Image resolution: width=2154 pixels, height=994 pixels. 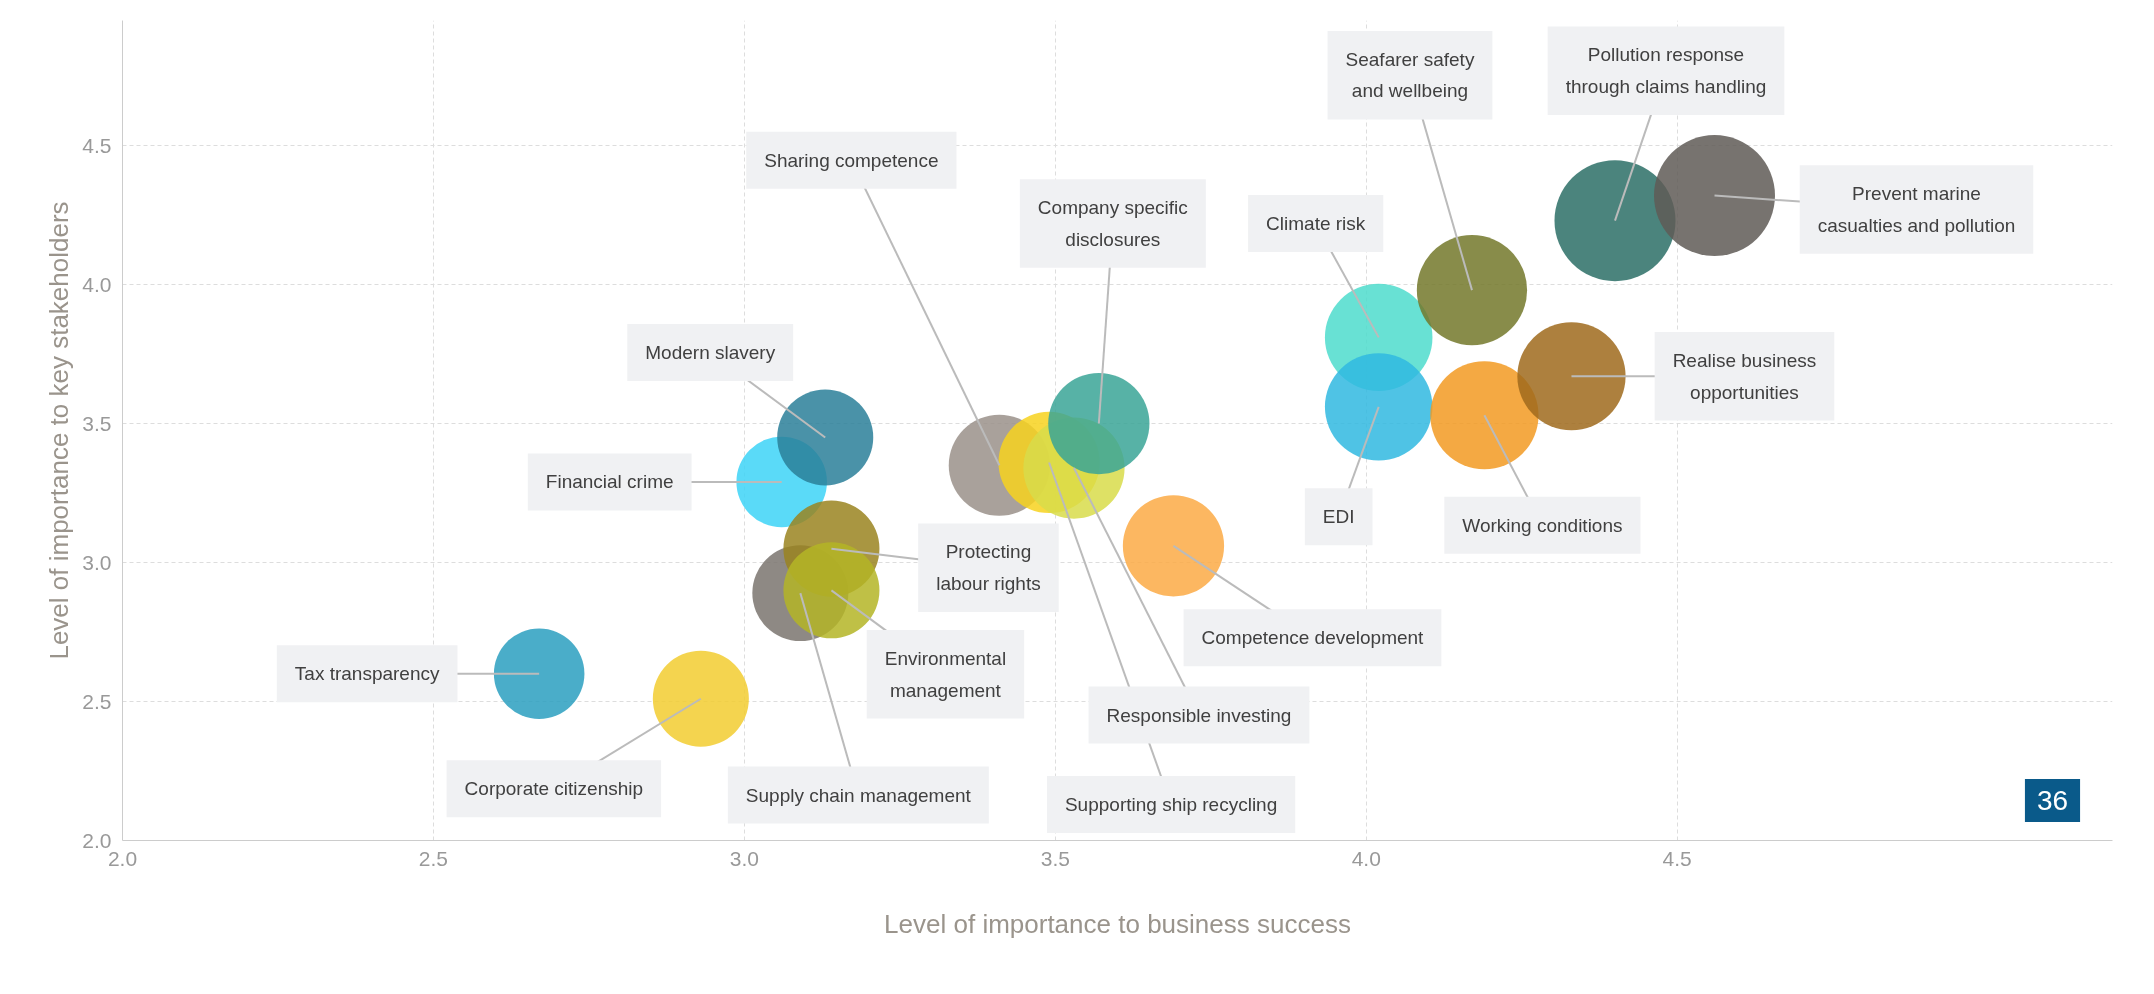 I want to click on annotation: Prevent marine casualties and pollution, so click(x=1916, y=209).